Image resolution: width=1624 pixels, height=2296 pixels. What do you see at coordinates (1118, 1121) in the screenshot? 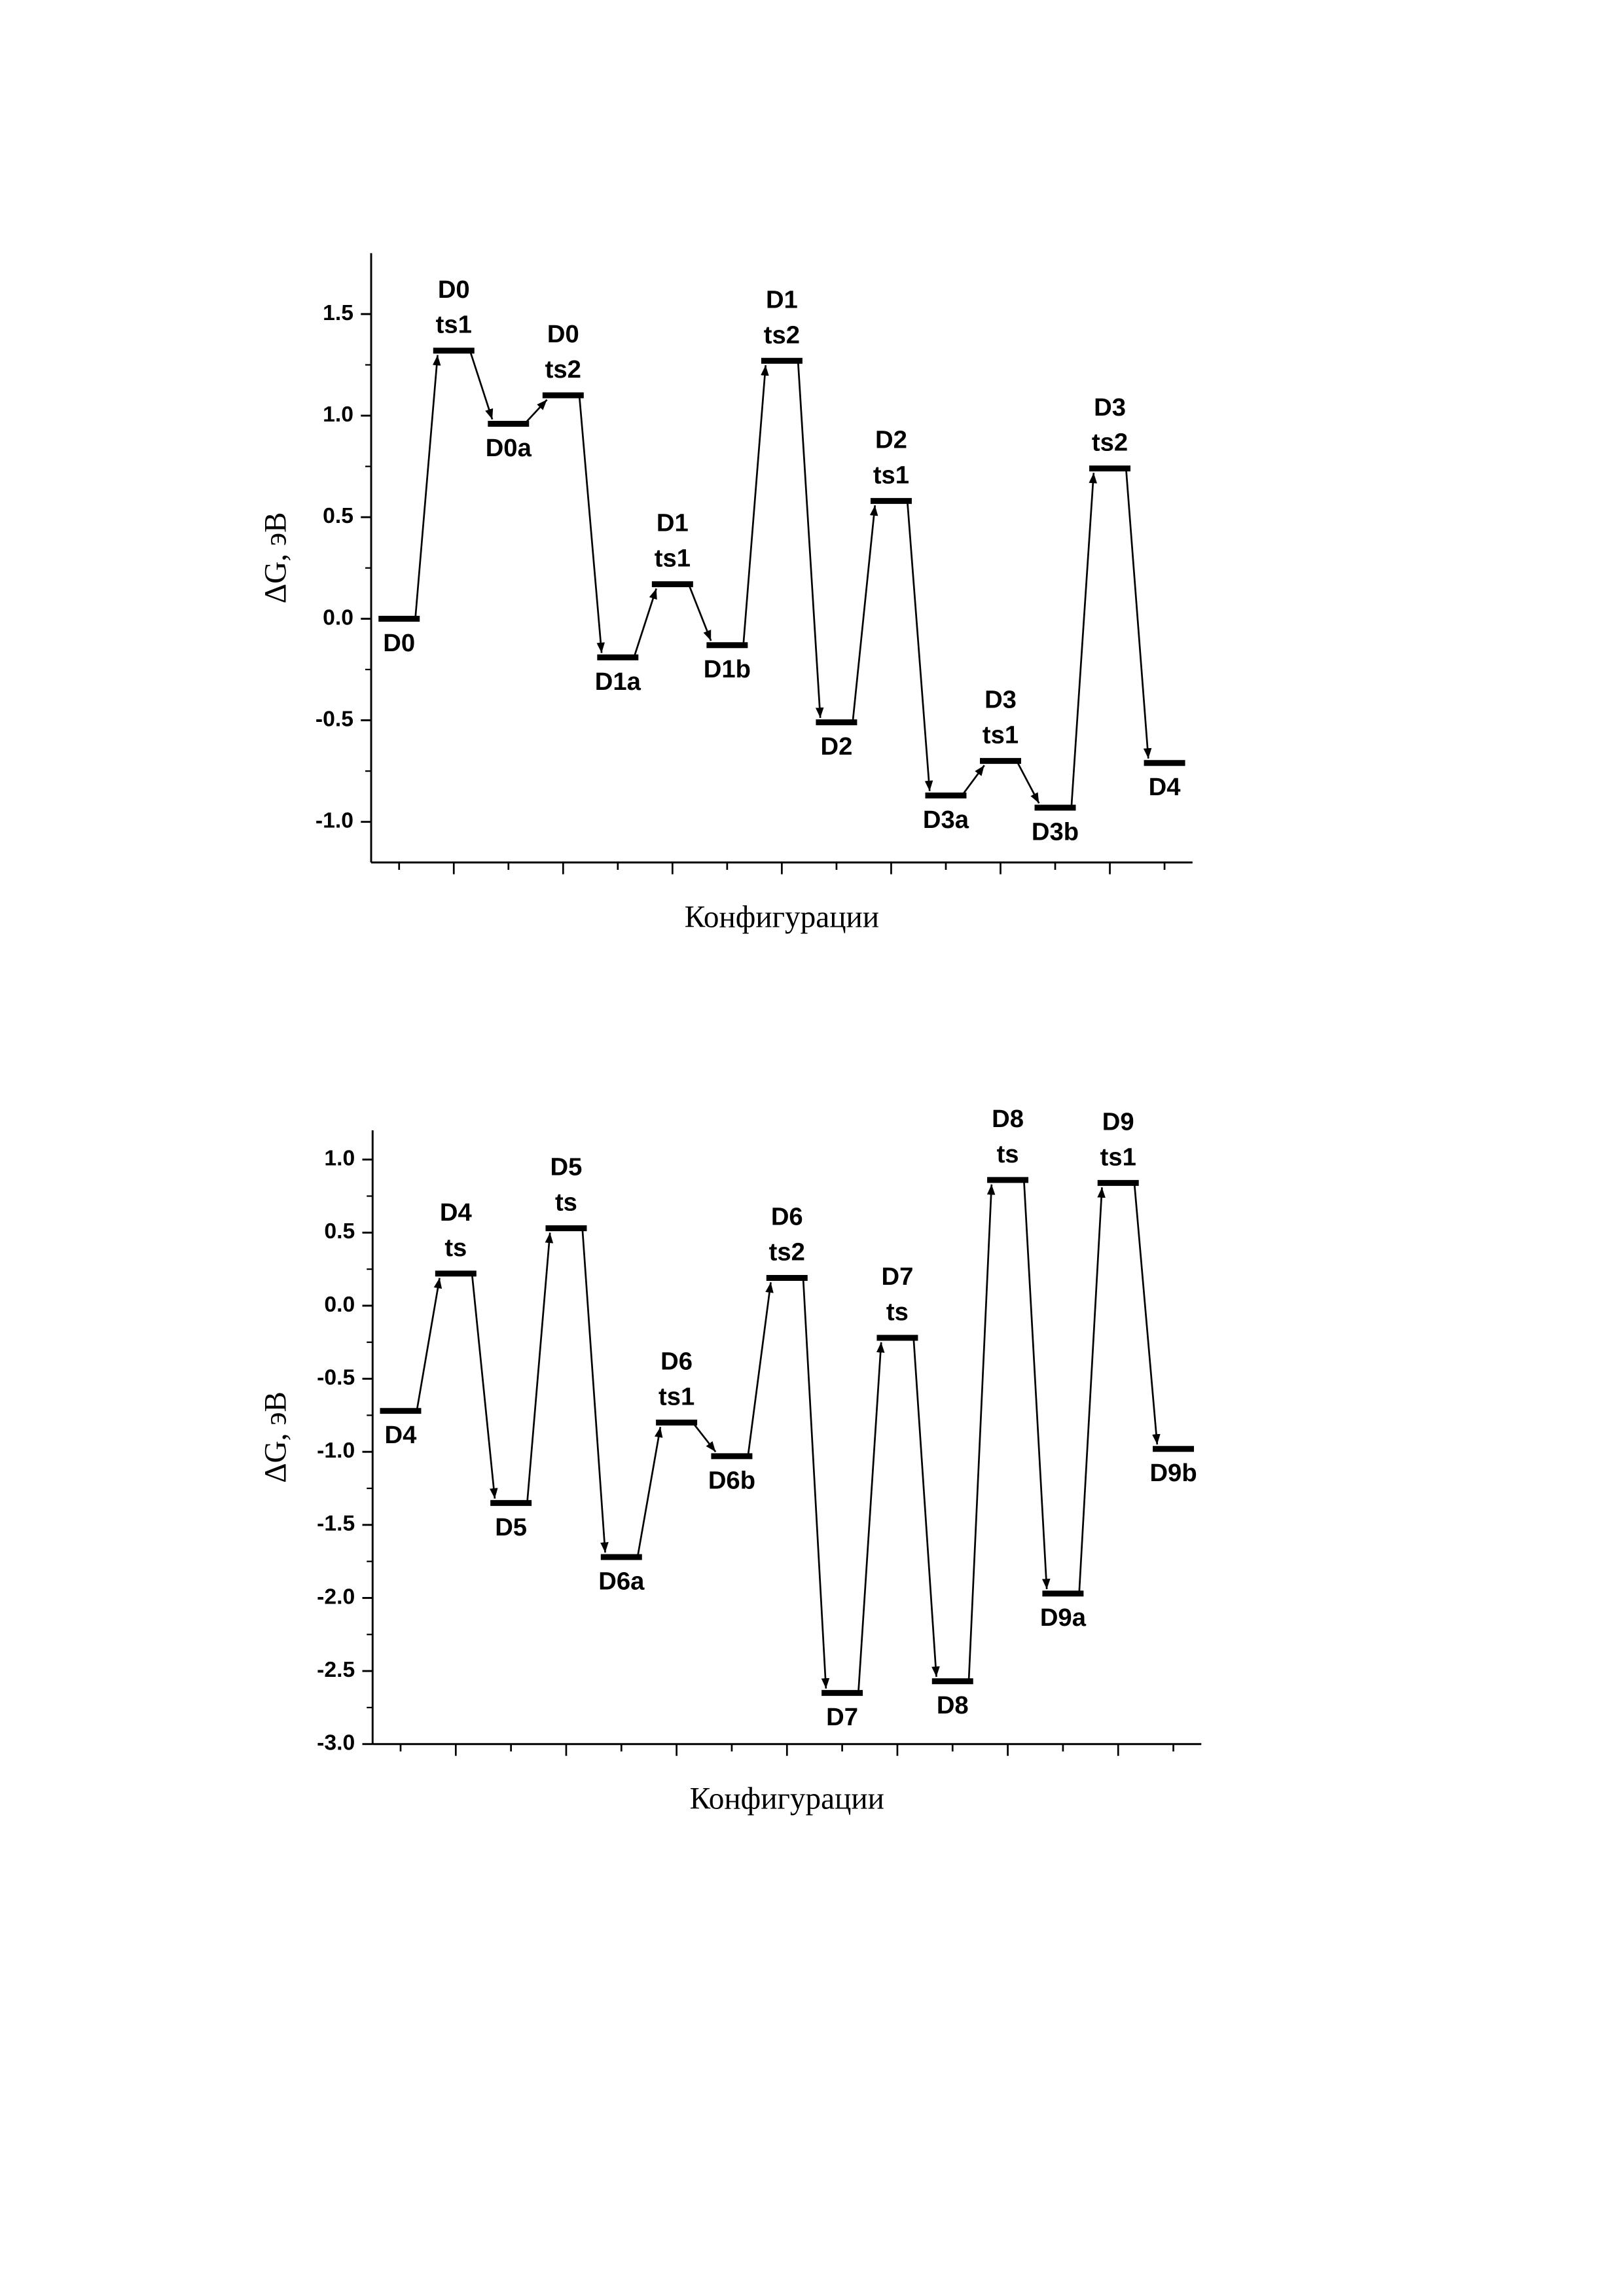
I see `level-label: D9` at bounding box center [1118, 1121].